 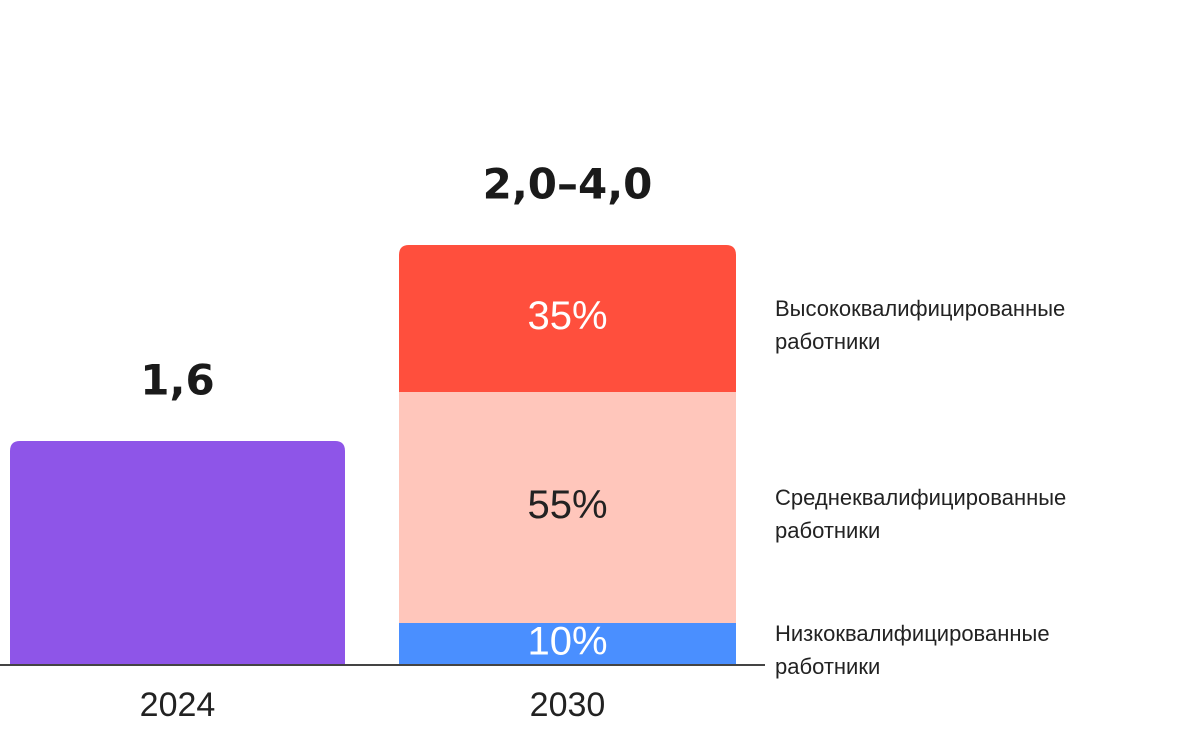 What do you see at coordinates (912, 650) in the screenshot?
I see `legend-label: Низкоквалифицированные работники` at bounding box center [912, 650].